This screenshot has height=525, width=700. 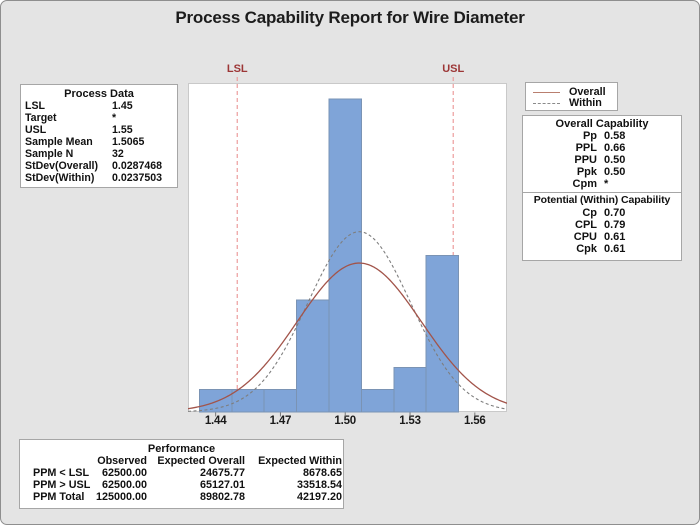 I want to click on stat-value: 0.58, so click(x=615, y=136).